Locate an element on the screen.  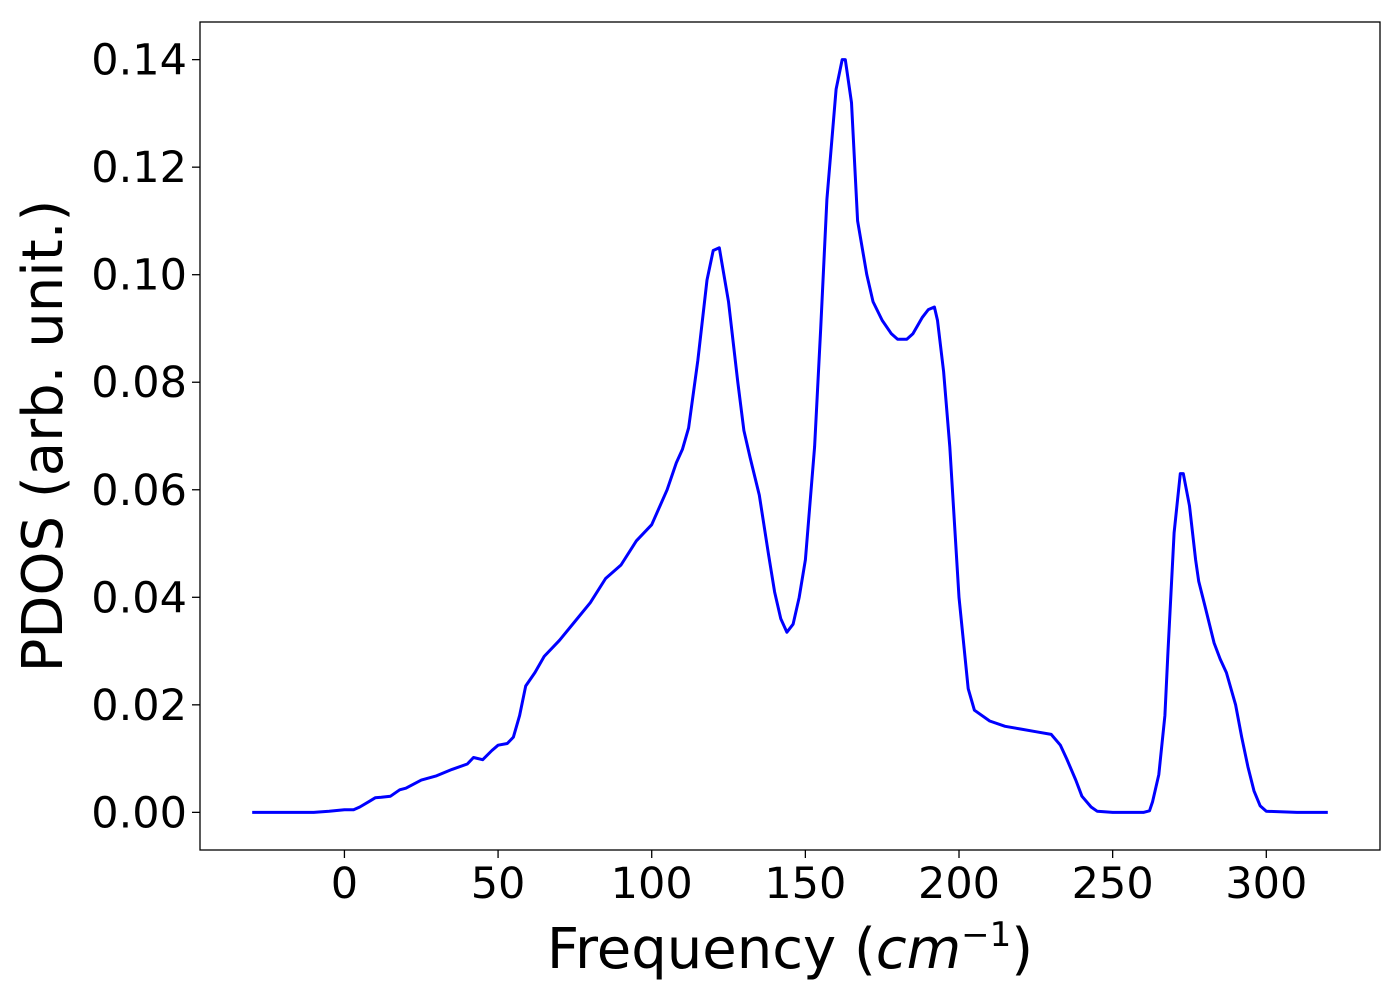
x-axis-ticks: 0 50 100 150 200 250 300 is located at coordinates (819, 879).